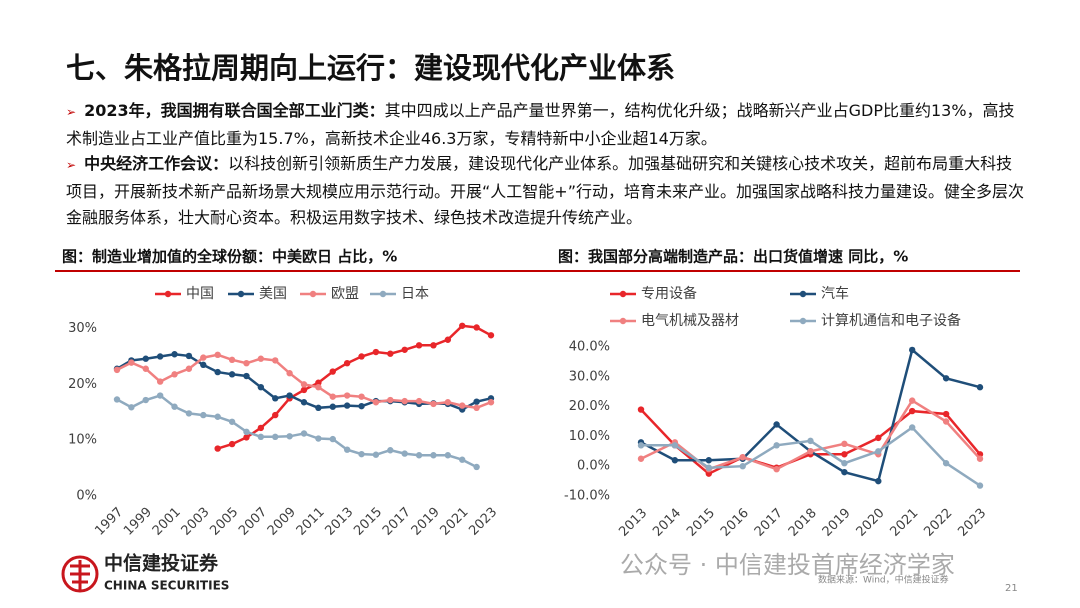  Describe the element at coordinates (311, 522) in the screenshot. I see `x-tick-label: 2011` at that location.